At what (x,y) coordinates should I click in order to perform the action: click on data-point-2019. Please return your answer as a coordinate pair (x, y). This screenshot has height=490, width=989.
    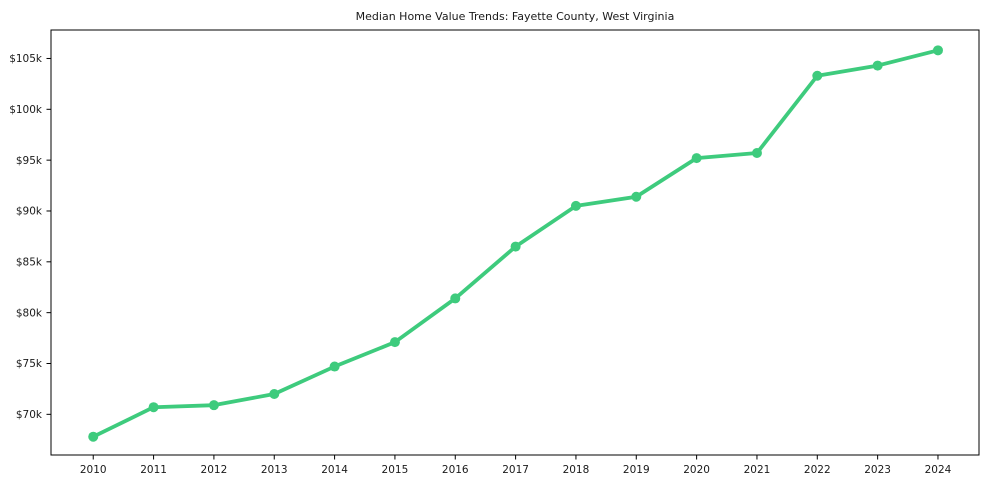
    Looking at the image, I should click on (636, 196).